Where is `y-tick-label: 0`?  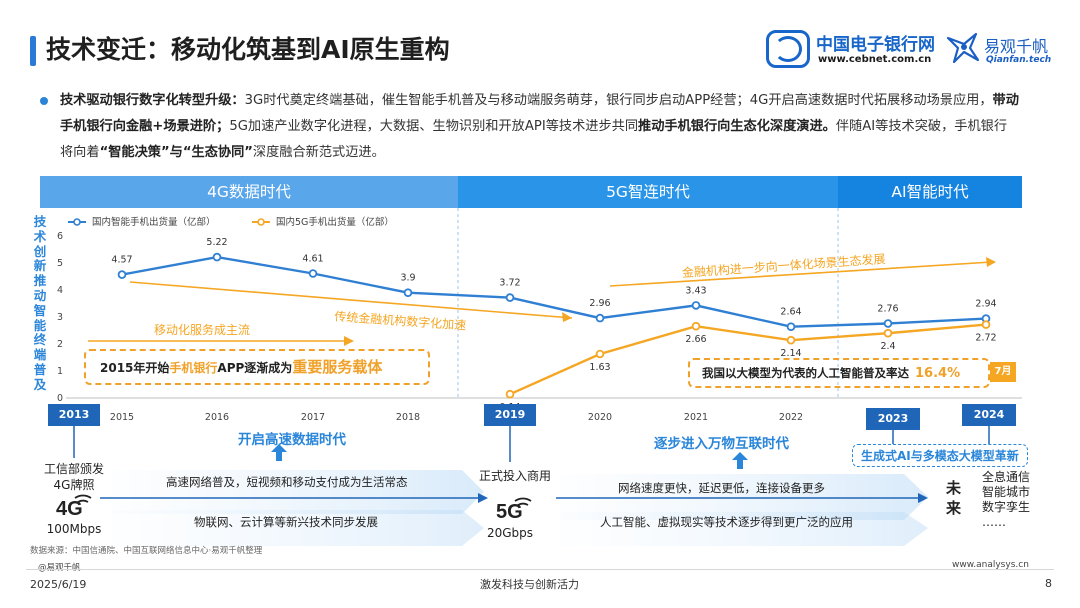
y-tick-label: 0 is located at coordinates (60, 398).